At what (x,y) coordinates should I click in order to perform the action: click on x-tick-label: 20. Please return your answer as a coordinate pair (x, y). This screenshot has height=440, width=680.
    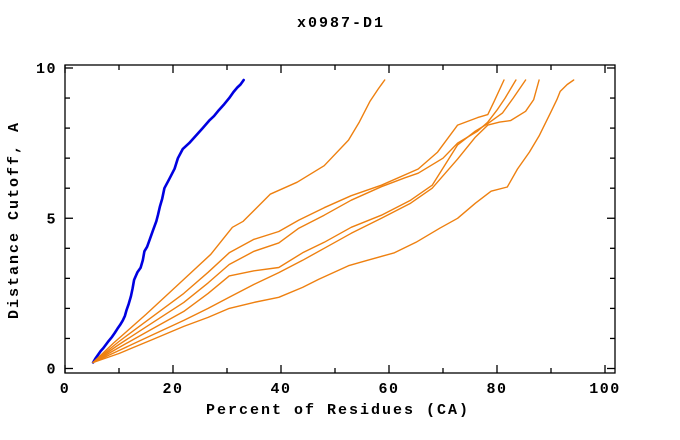
    Looking at the image, I should click on (172, 389).